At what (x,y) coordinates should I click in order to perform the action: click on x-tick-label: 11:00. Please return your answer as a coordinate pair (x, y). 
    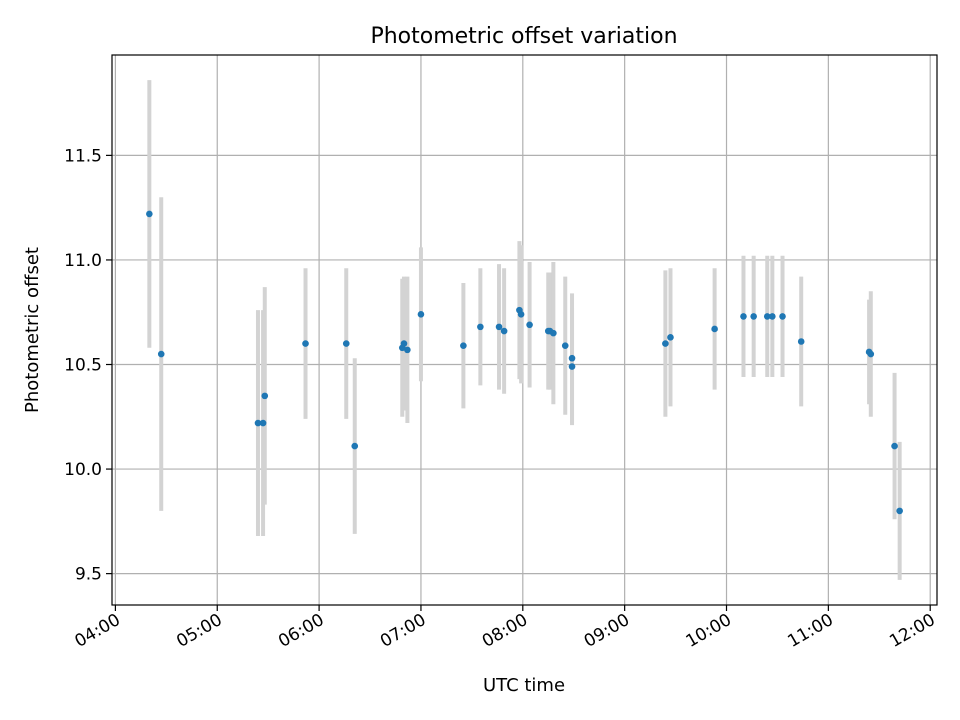
    Looking at the image, I should click on (810, 631).